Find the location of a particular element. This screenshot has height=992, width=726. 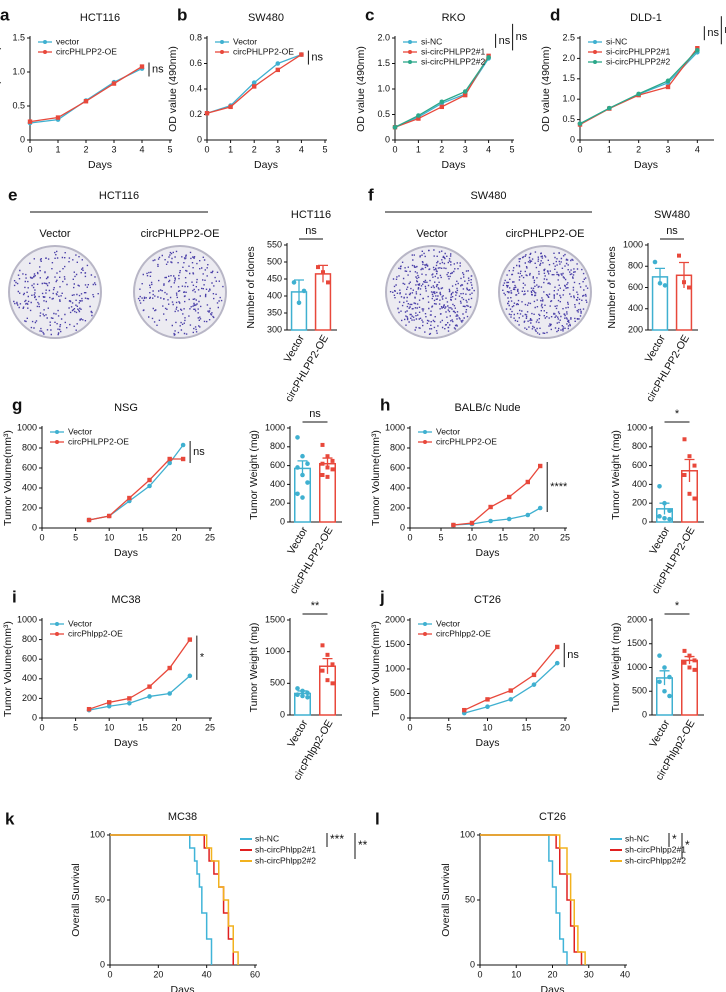

y-tick-label: 500 is located at coordinates (639, 691).